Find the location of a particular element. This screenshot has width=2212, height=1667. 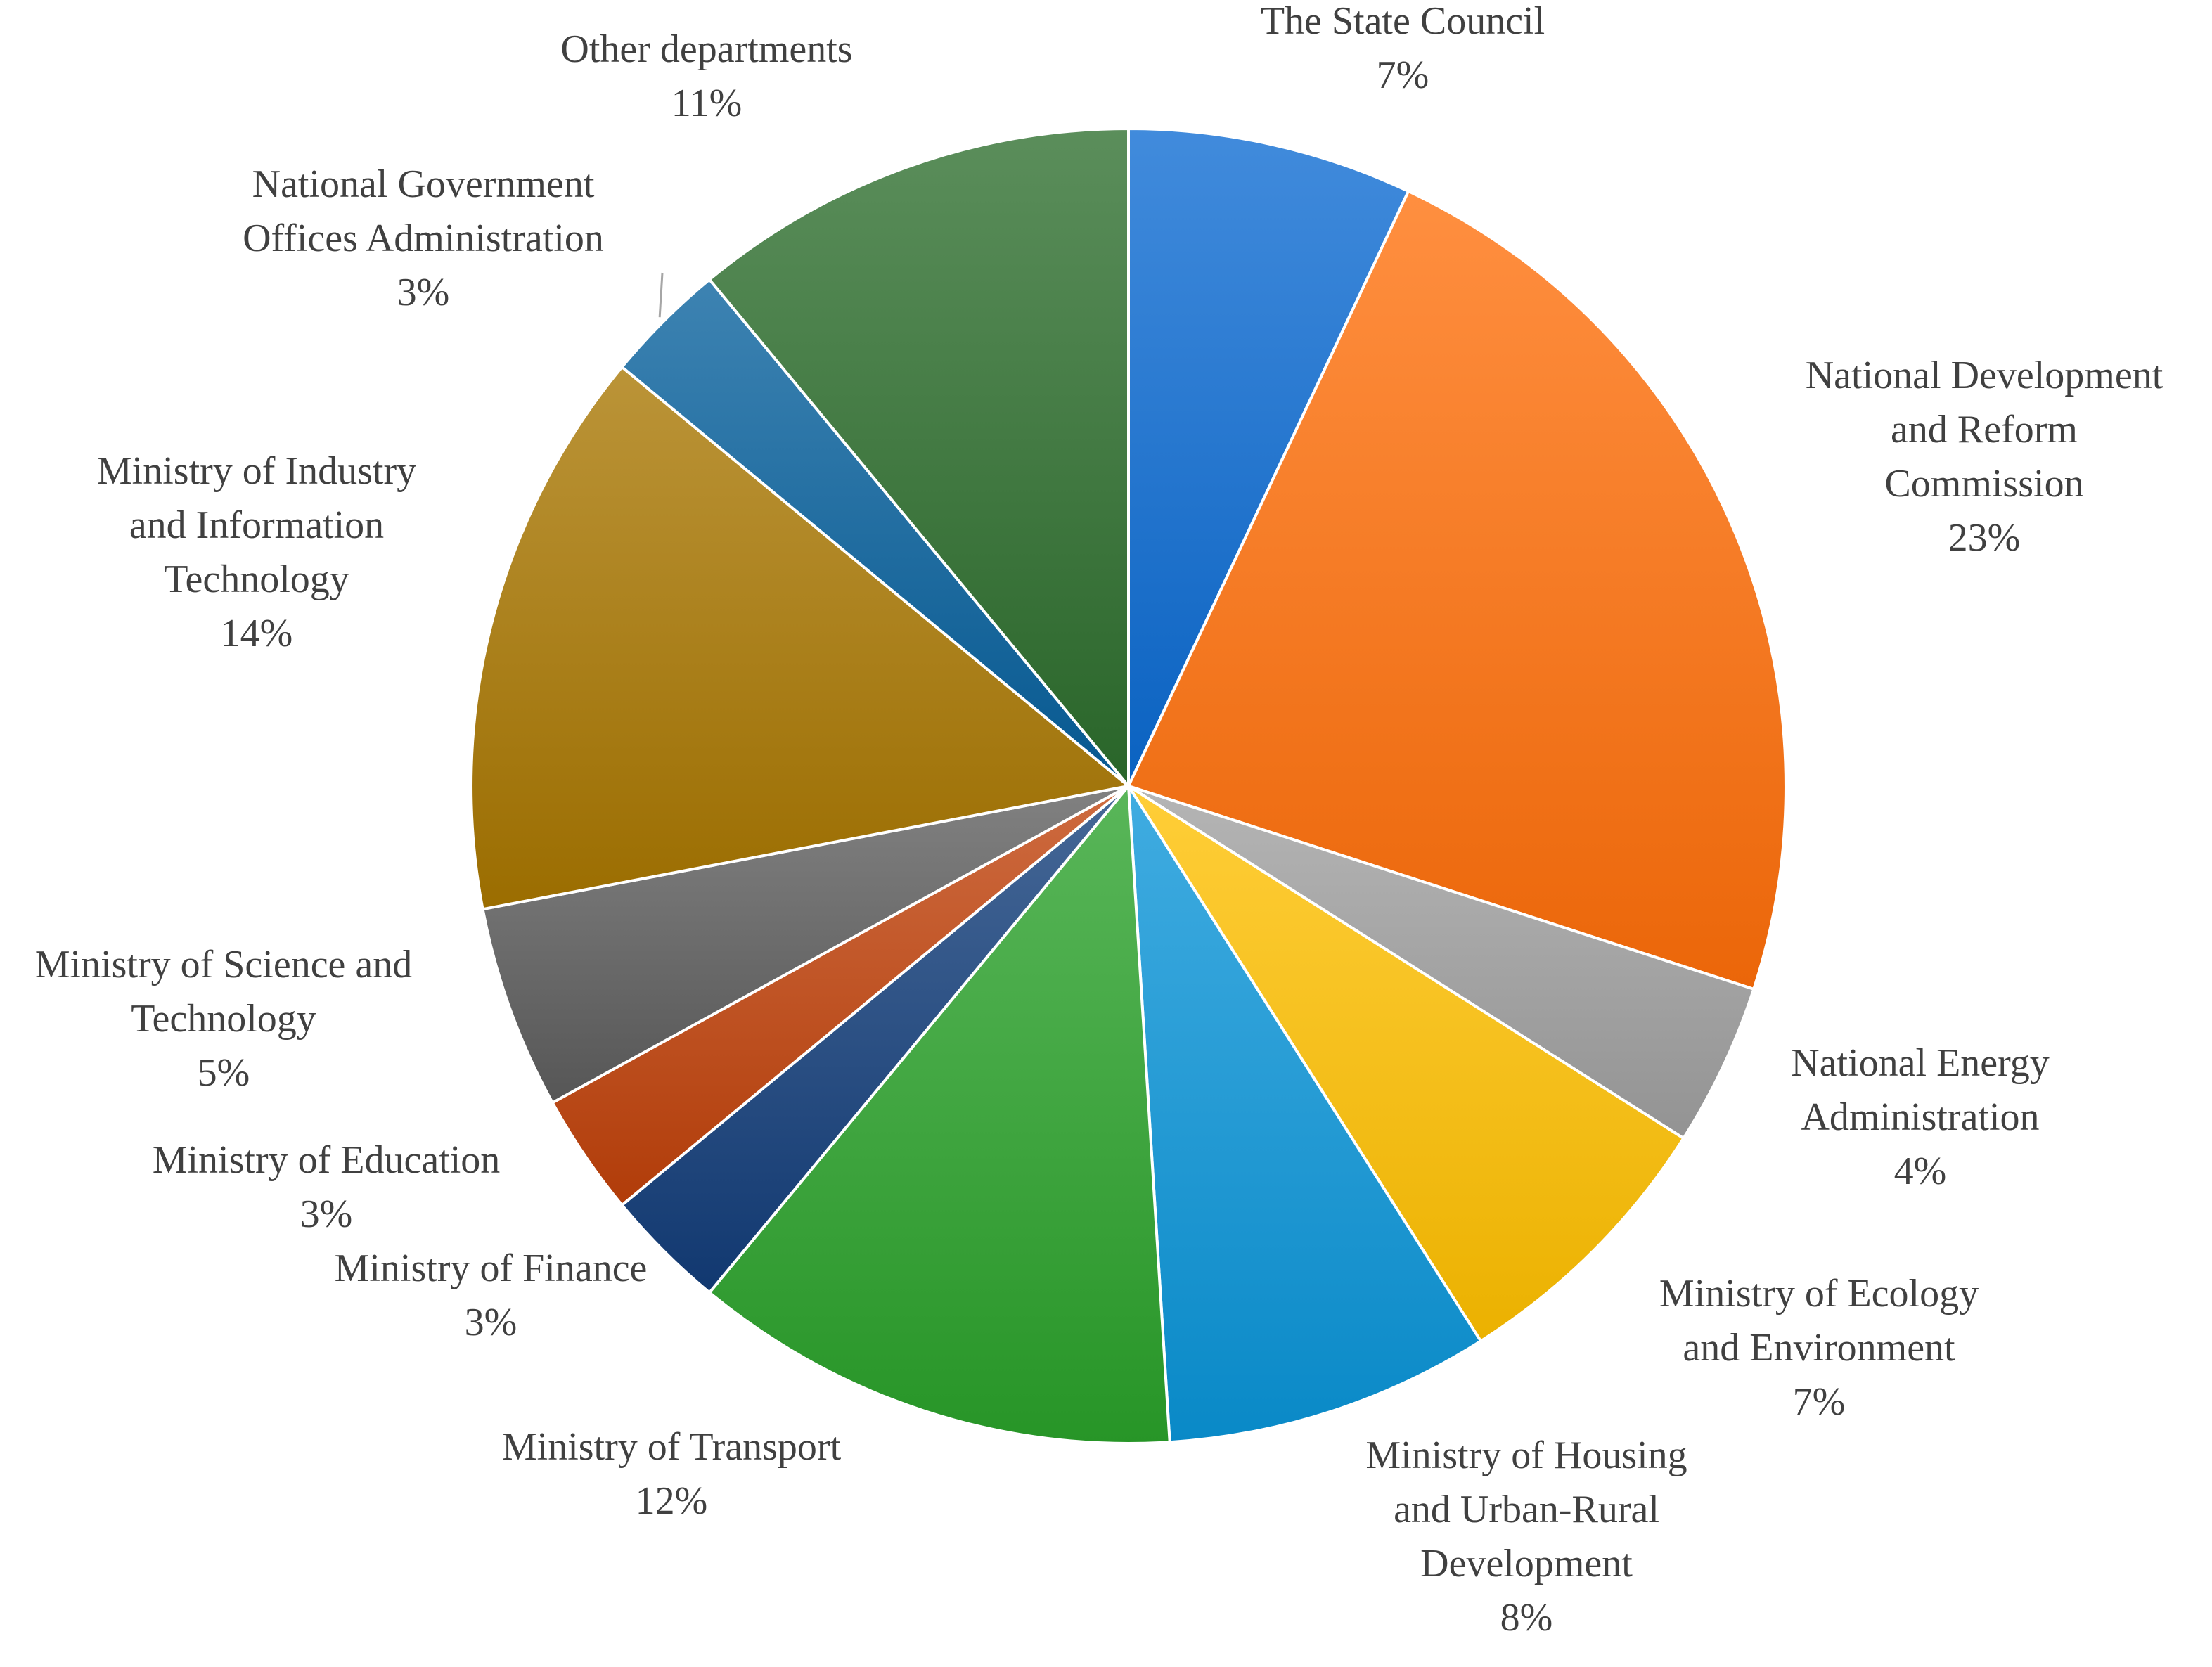

slice-name-line-10-1: Offices Administration is located at coordinates (423, 238).